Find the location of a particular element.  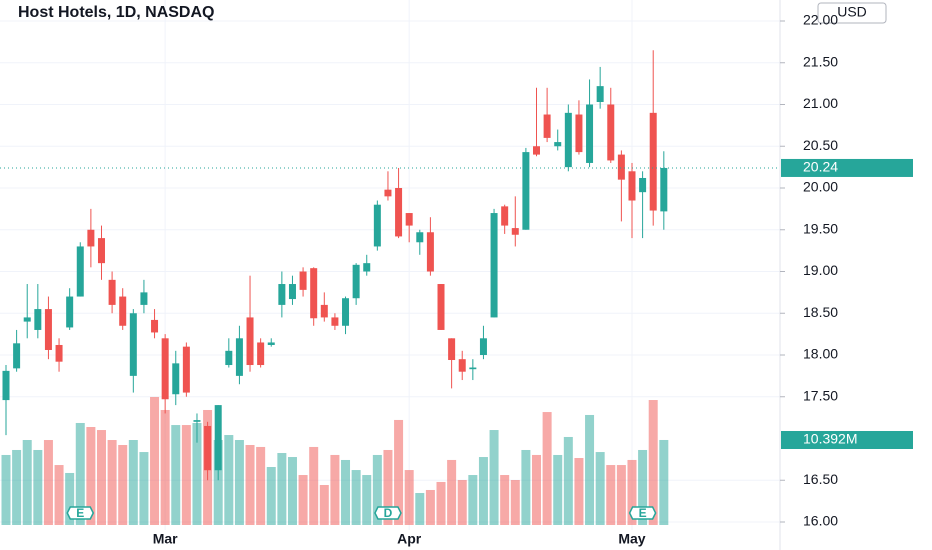

y-tick-label: 21.50 is located at coordinates (820, 61).